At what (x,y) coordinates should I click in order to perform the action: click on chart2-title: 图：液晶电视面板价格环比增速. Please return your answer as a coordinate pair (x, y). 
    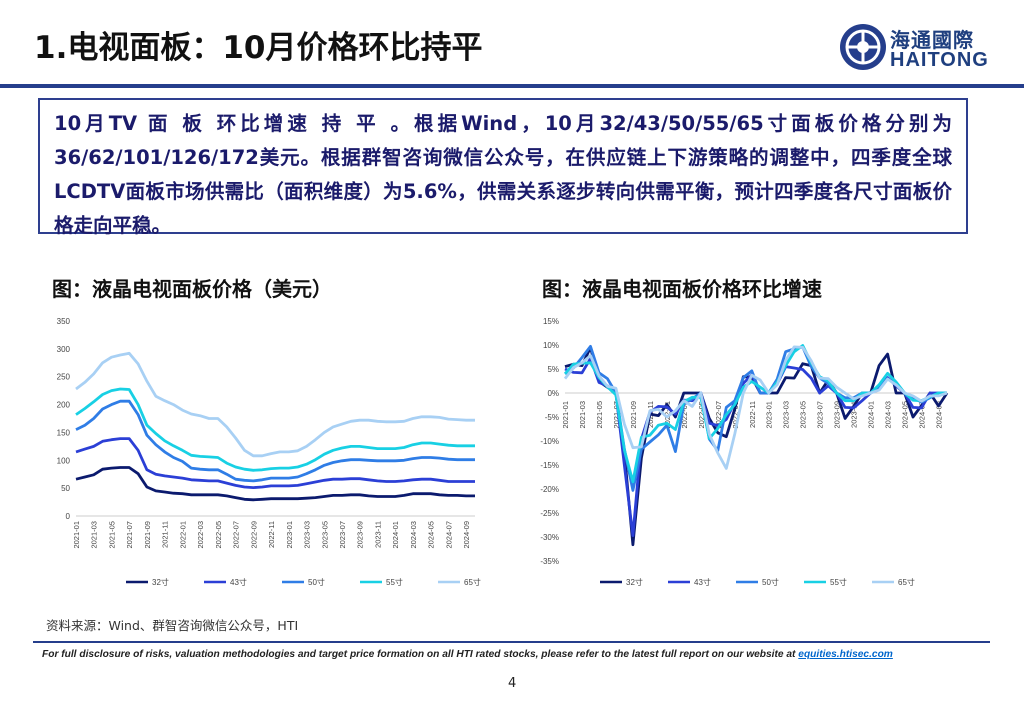
    Looking at the image, I should click on (682, 289).